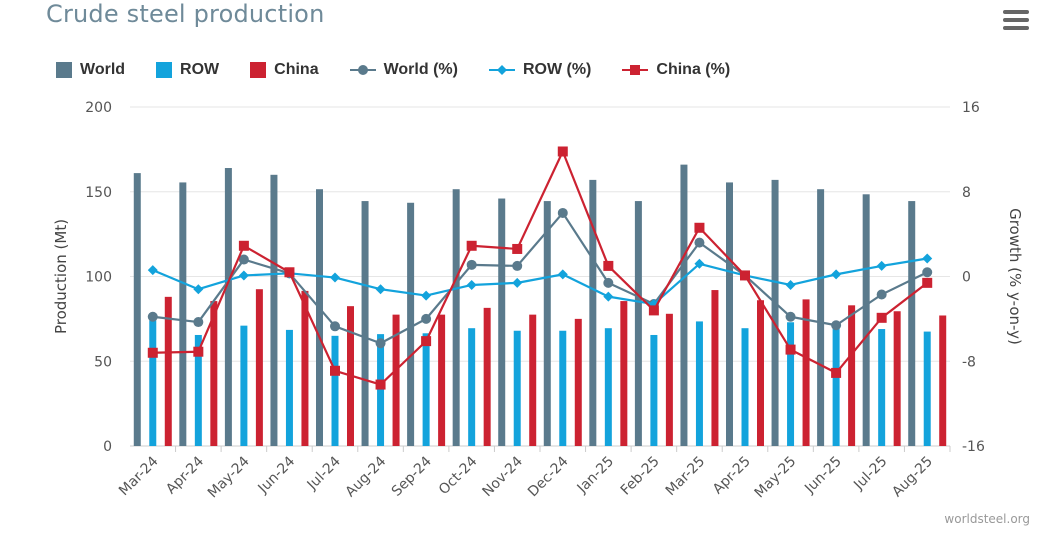 The image size is (1054, 536). What do you see at coordinates (458, 475) in the screenshot?
I see `x-tick-label: Oct-24` at bounding box center [458, 475].